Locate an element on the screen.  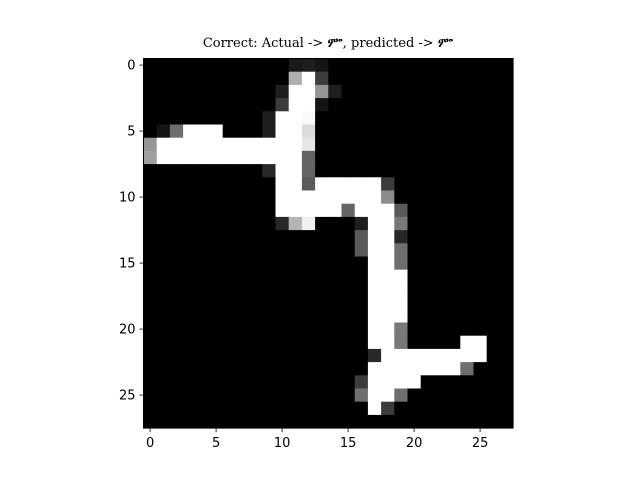
pixel-r12-c9 is located at coordinates (269, 223).